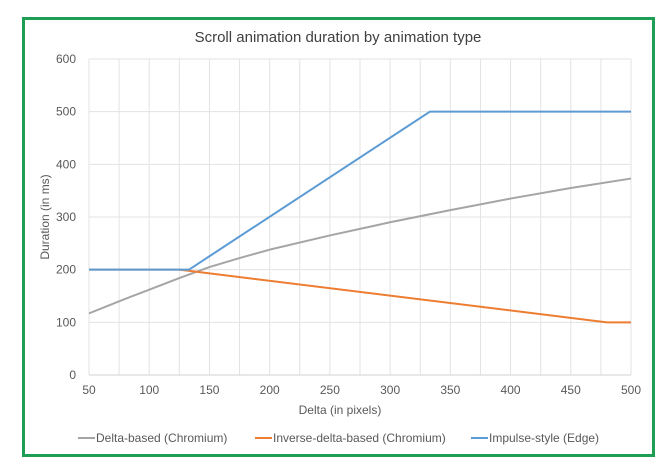  I want to click on x-tick-label: 50, so click(89, 390).